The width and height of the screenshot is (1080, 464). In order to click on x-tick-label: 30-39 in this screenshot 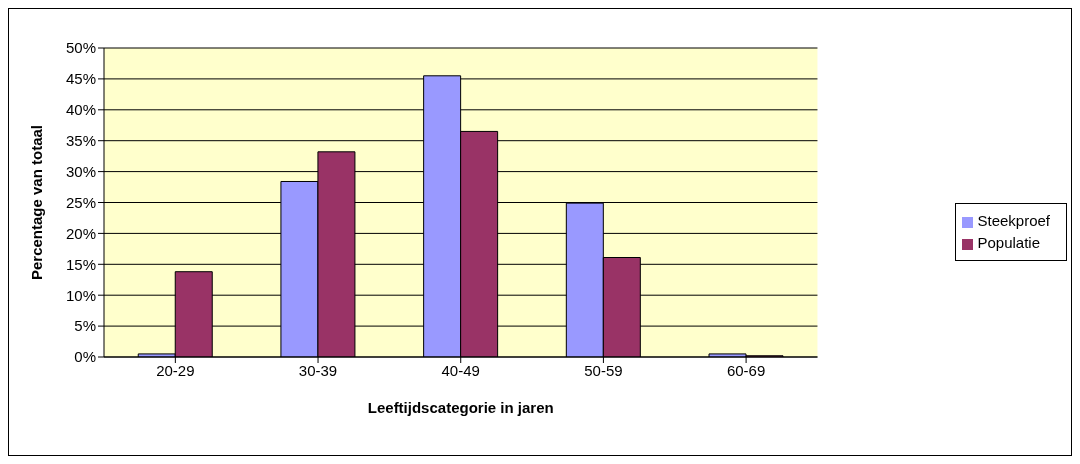, I will do `click(318, 370)`.